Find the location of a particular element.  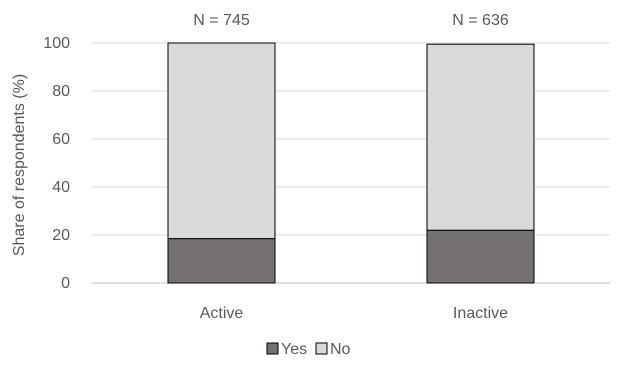

category-annotations: N = 745 N = 636 is located at coordinates (351, 20).